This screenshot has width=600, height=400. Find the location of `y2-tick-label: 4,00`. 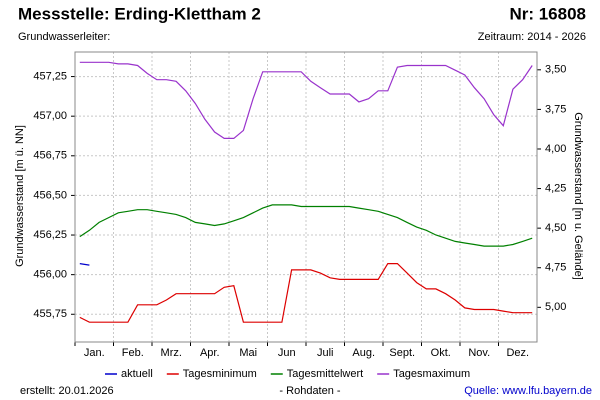

y2-tick-label: 4,00 is located at coordinates (555, 149).